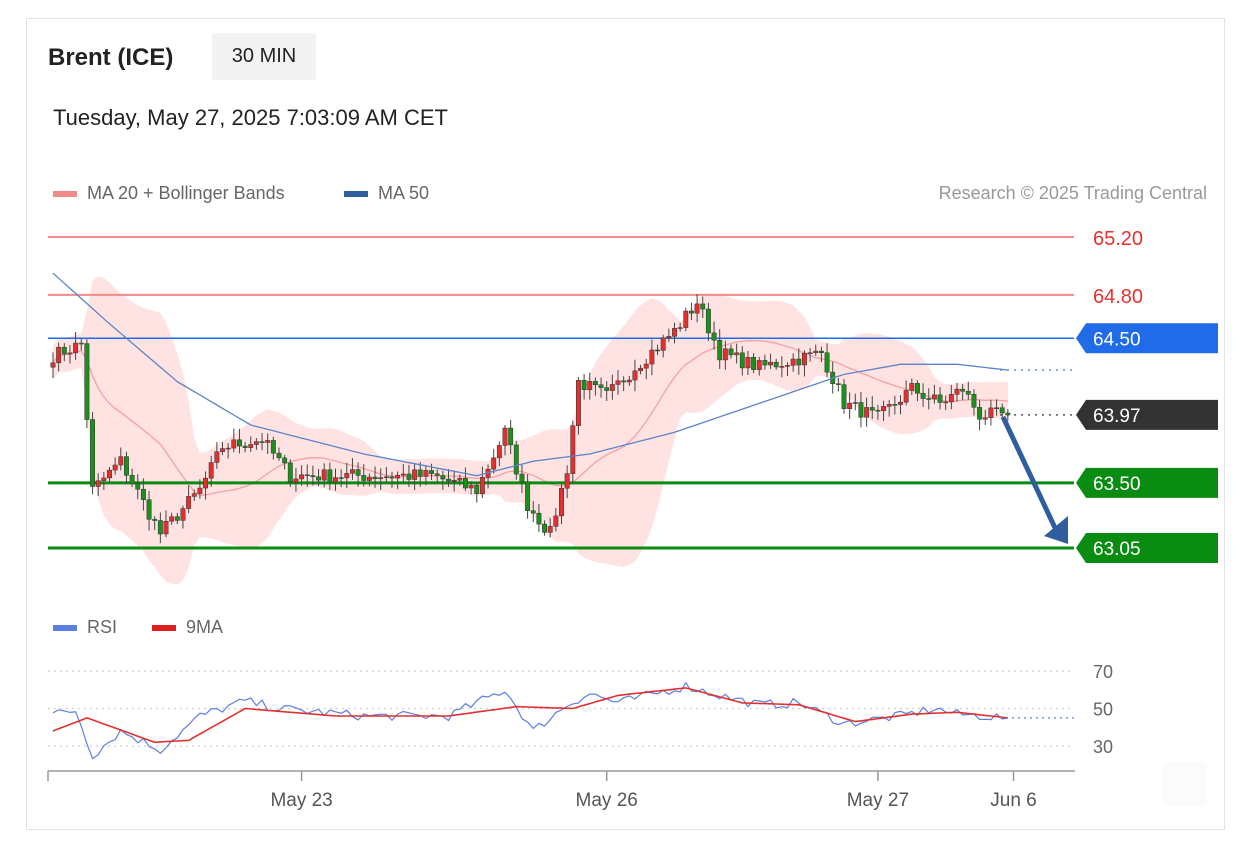 The width and height of the screenshot is (1259, 866). What do you see at coordinates (1117, 484) in the screenshot?
I see `price-tag-label: 63.50` at bounding box center [1117, 484].